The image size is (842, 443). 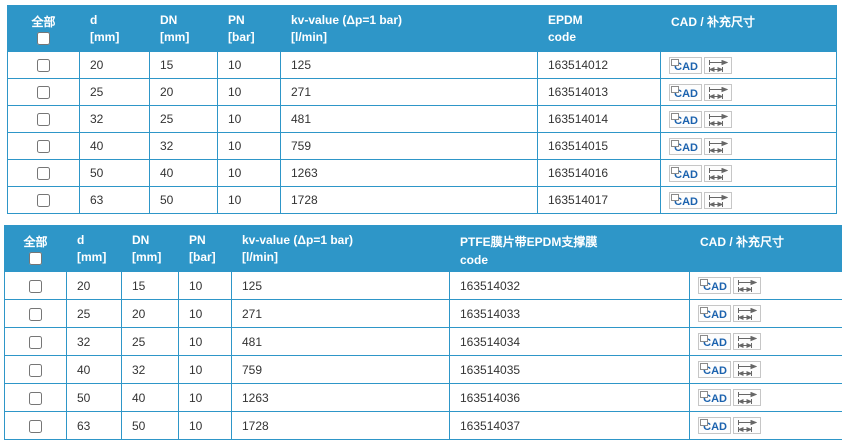 What do you see at coordinates (249, 29) in the screenshot?
I see `col-header-pn: PN [bar]` at bounding box center [249, 29].